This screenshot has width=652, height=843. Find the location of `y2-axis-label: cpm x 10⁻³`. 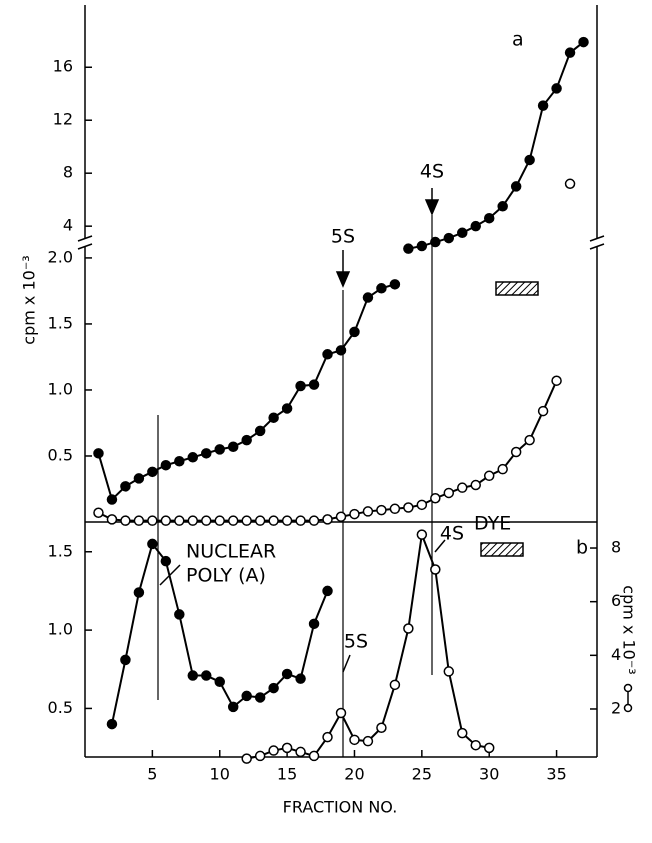

y2-axis-label: cpm x 10⁻³ is located at coordinates (629, 629).